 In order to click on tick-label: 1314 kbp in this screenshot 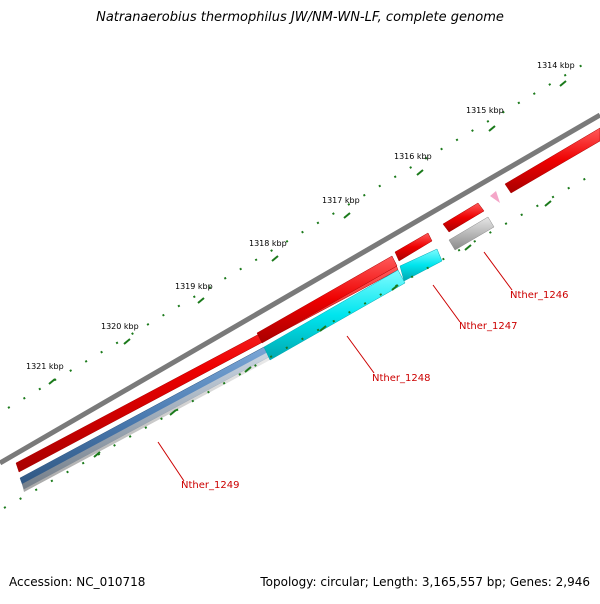, I will do `click(556, 65)`.